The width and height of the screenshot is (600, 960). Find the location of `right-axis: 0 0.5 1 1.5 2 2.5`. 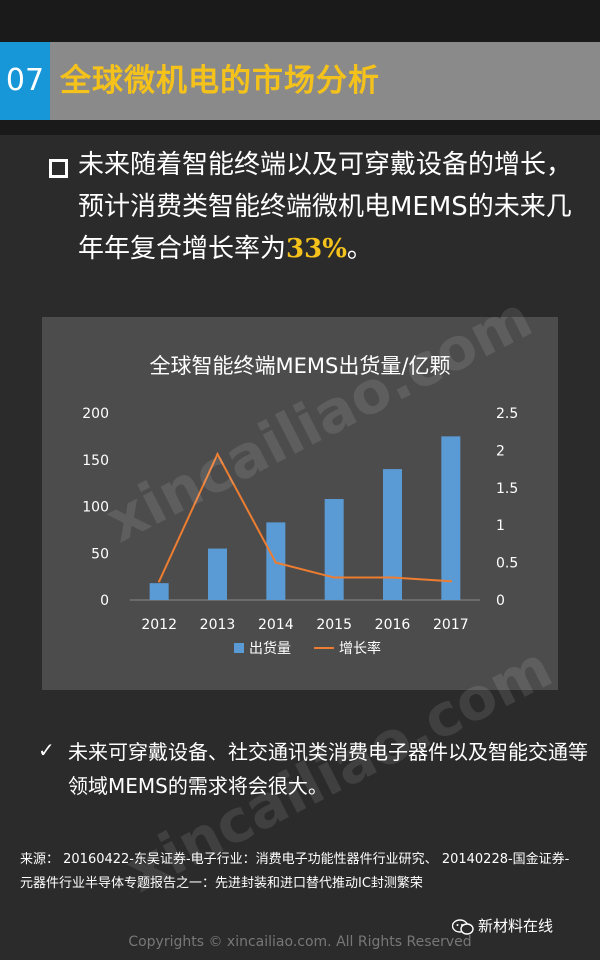

right-axis: 0 0.5 1 1.5 2 2.5 is located at coordinates (507, 507).